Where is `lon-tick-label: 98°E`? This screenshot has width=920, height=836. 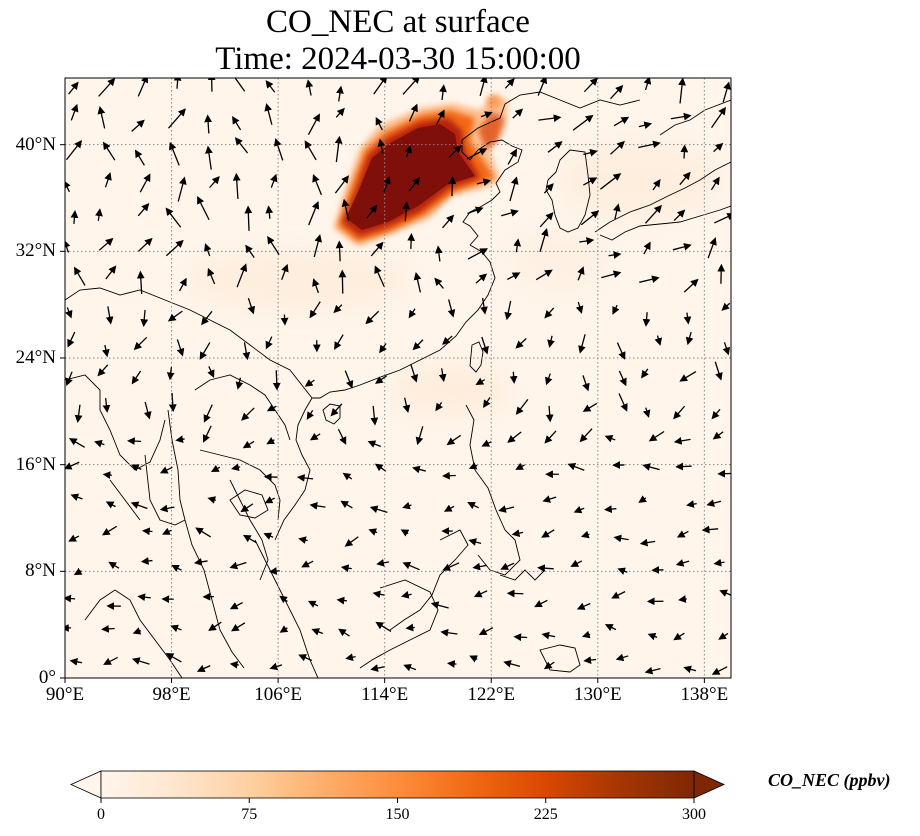
lon-tick-label: 98°E is located at coordinates (171, 694).